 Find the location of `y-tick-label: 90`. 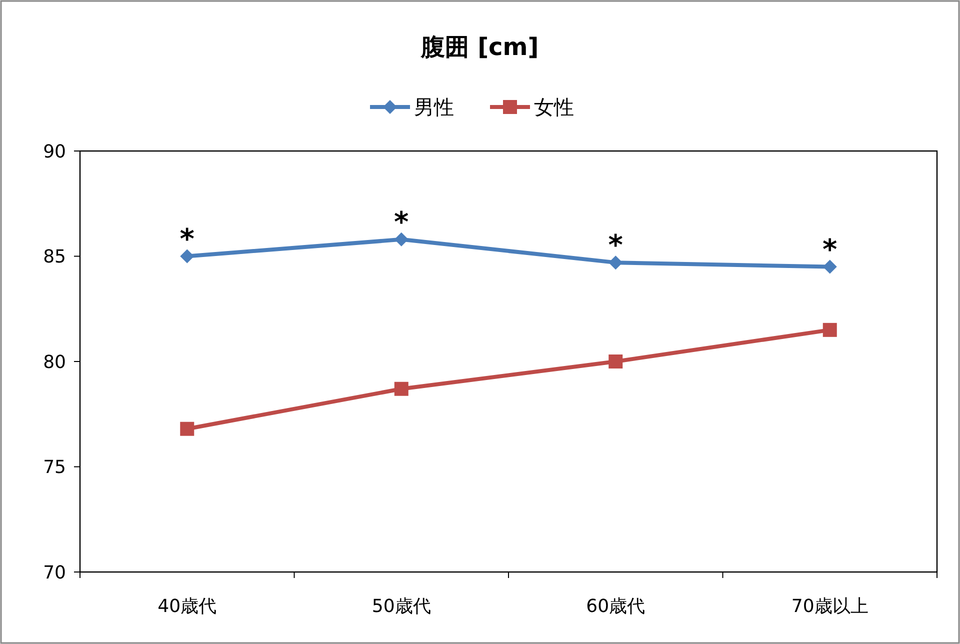

y-tick-label: 90 is located at coordinates (54, 151).